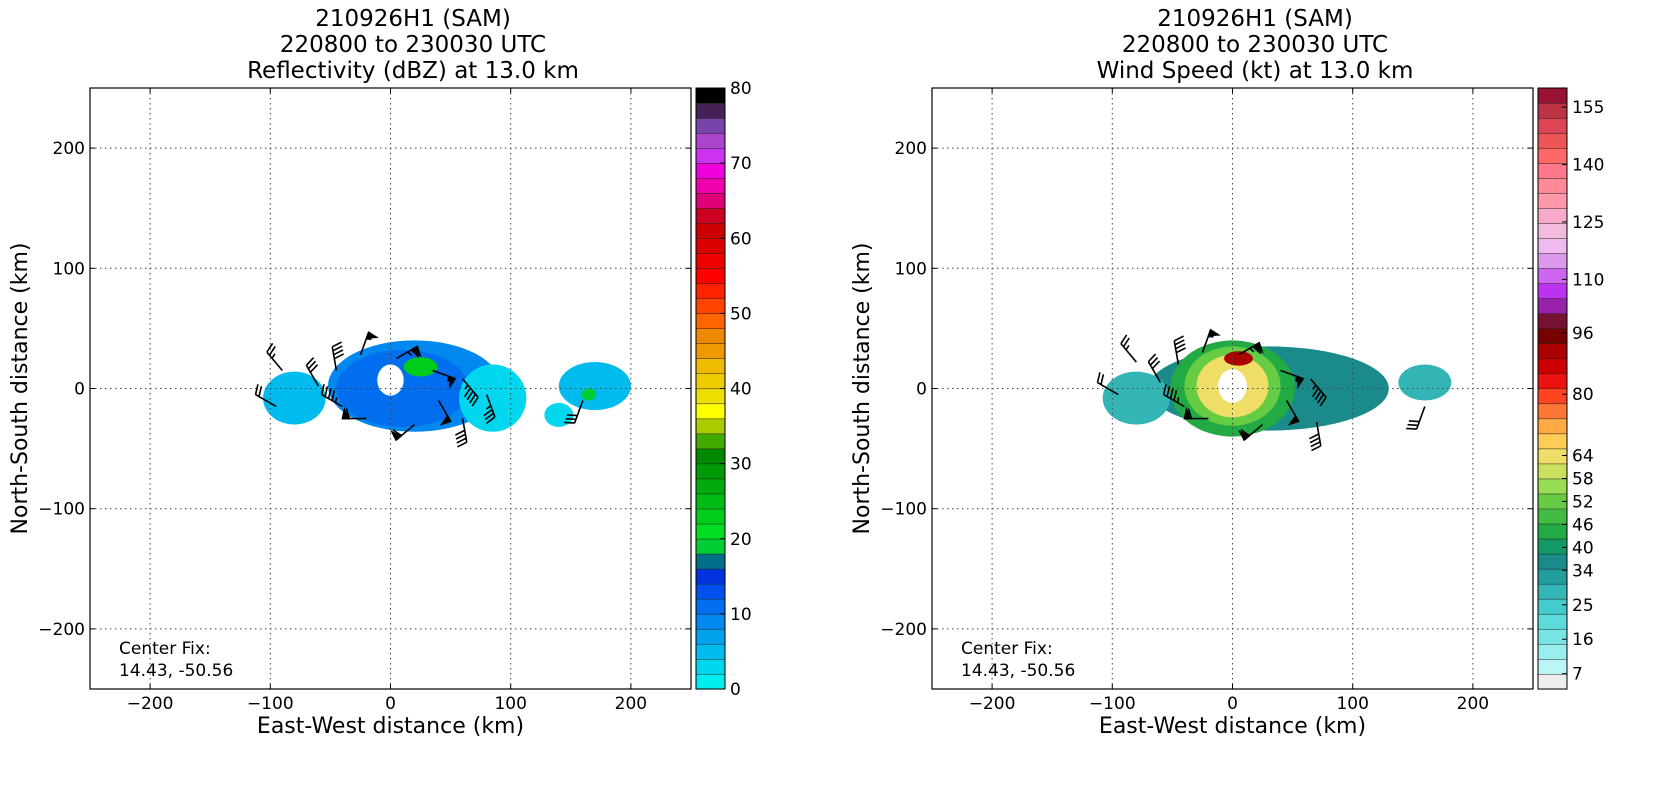  I want to click on y-tick-label: −200, so click(903, 630).